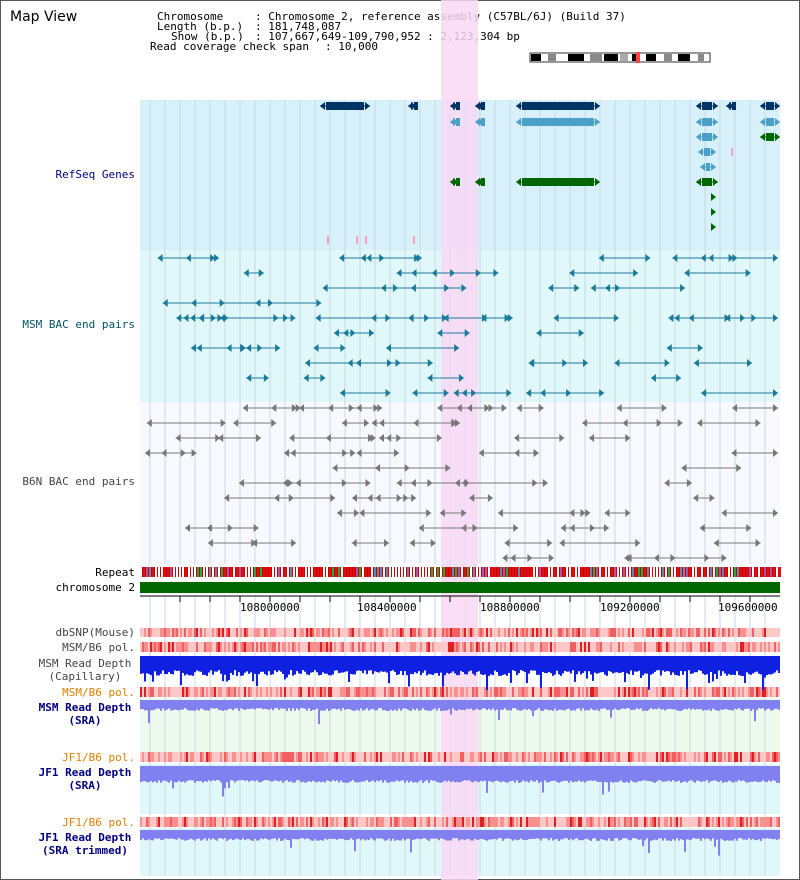  What do you see at coordinates (459, 440) in the screenshot?
I see `highlight-region` at bounding box center [459, 440].